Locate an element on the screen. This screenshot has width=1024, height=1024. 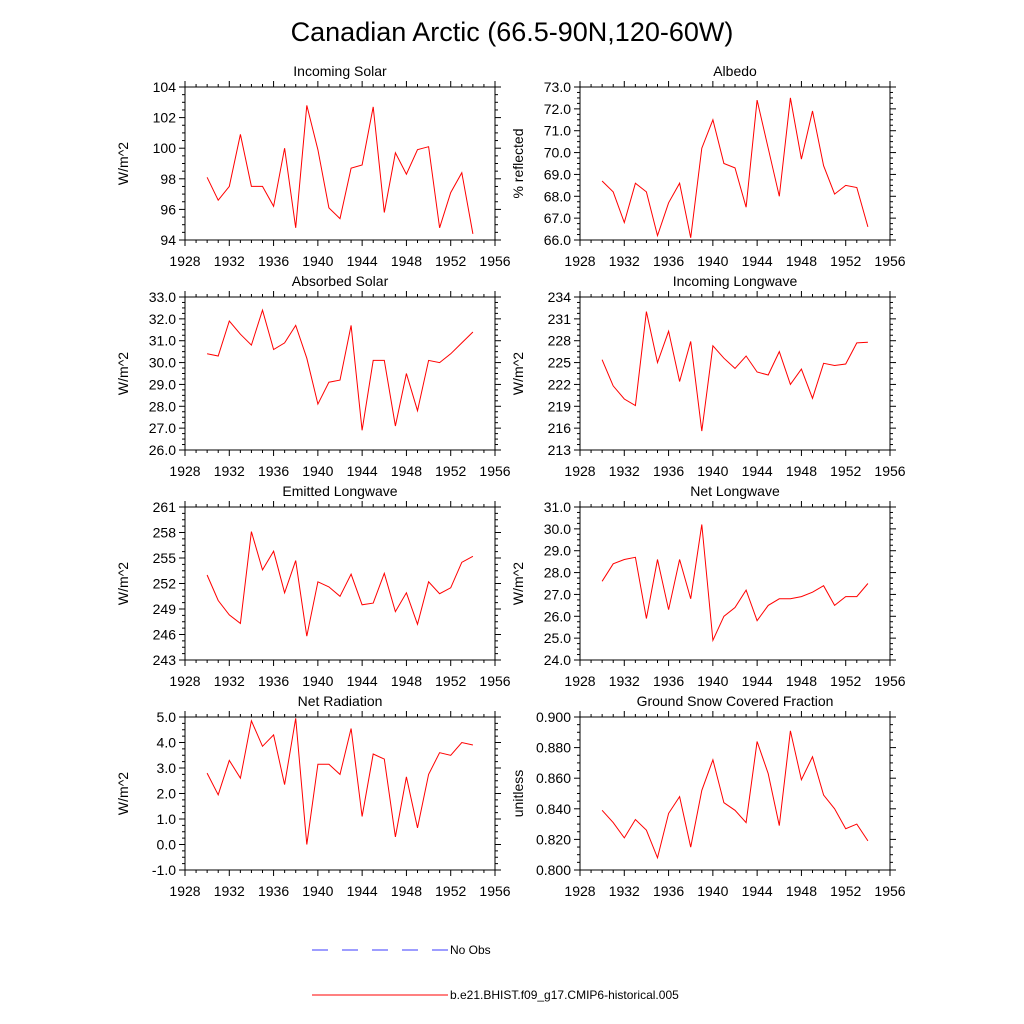
panel-albedo-xtick-label: 1932 is located at coordinates (624, 261).